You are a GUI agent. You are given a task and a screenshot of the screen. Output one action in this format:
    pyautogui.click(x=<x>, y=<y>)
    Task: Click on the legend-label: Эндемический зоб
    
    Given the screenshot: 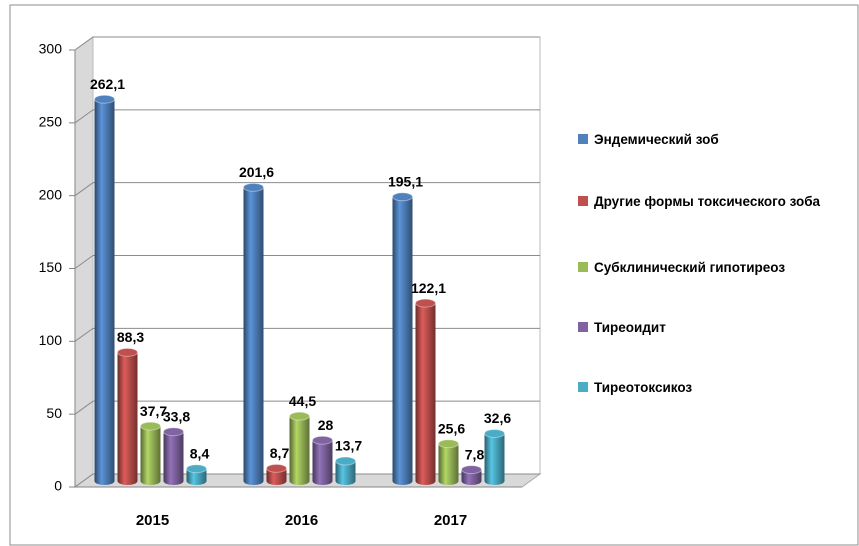 What is the action you would take?
    pyautogui.click(x=656, y=139)
    